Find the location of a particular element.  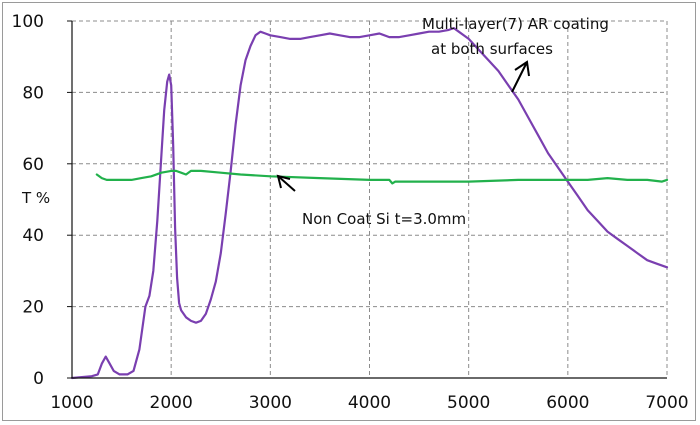

coating-arrow-shaft is located at coordinates (519, 77).